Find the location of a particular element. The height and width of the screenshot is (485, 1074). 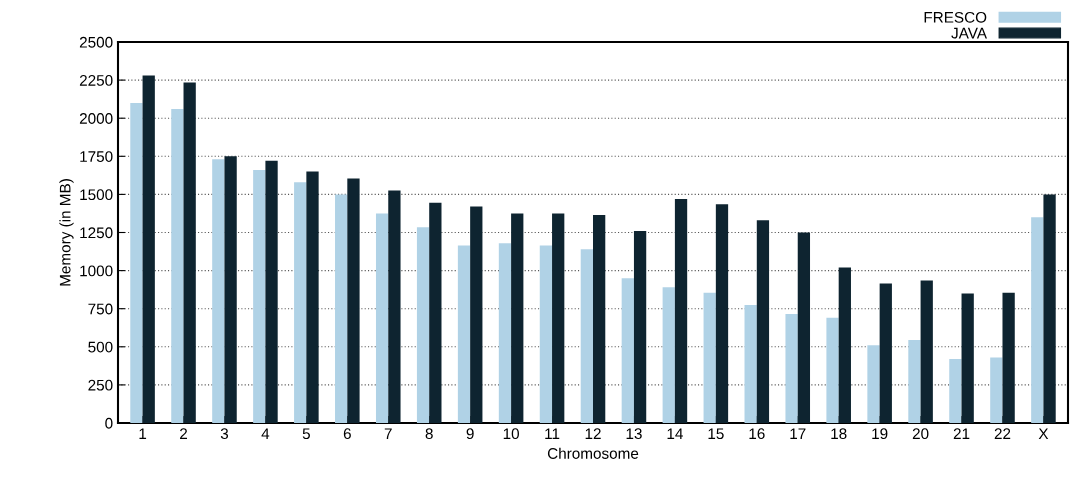

x-tick-label: 8 is located at coordinates (429, 434).